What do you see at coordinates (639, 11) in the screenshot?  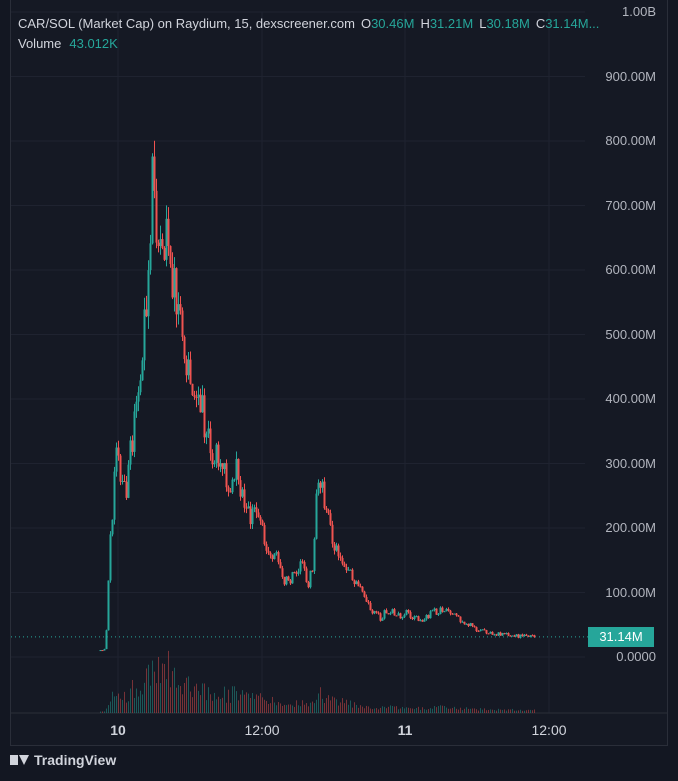 I see `y-tick-label: 1.00B` at bounding box center [639, 11].